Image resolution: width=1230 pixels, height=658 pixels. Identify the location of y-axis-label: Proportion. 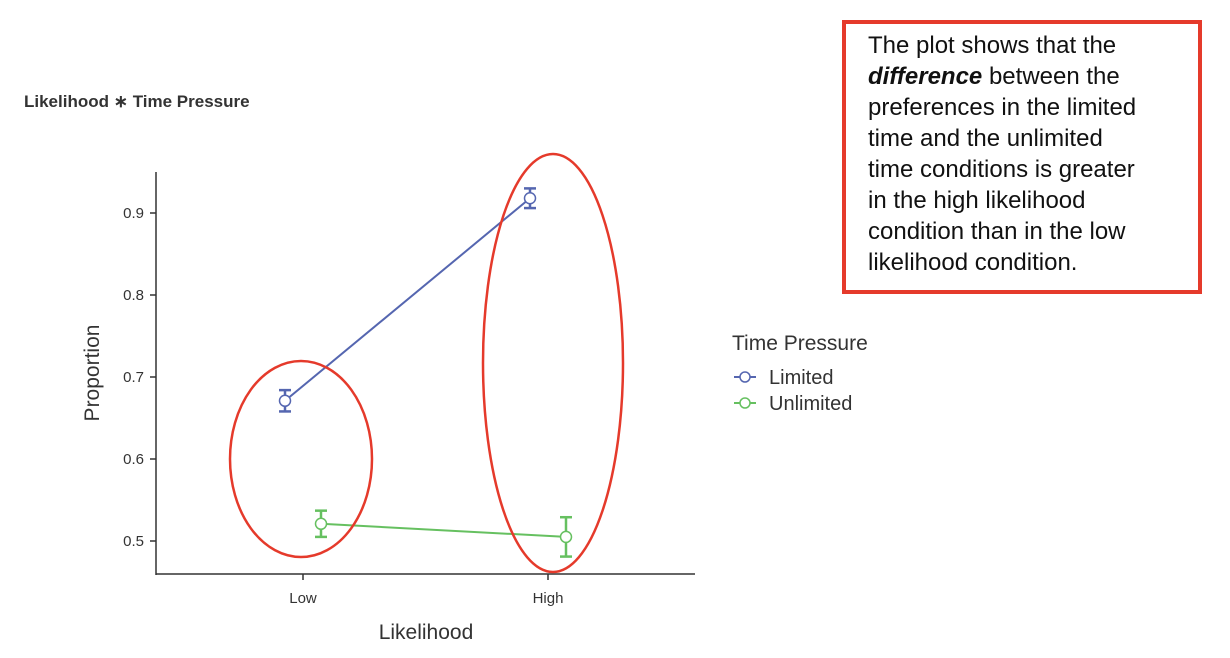
(92, 373).